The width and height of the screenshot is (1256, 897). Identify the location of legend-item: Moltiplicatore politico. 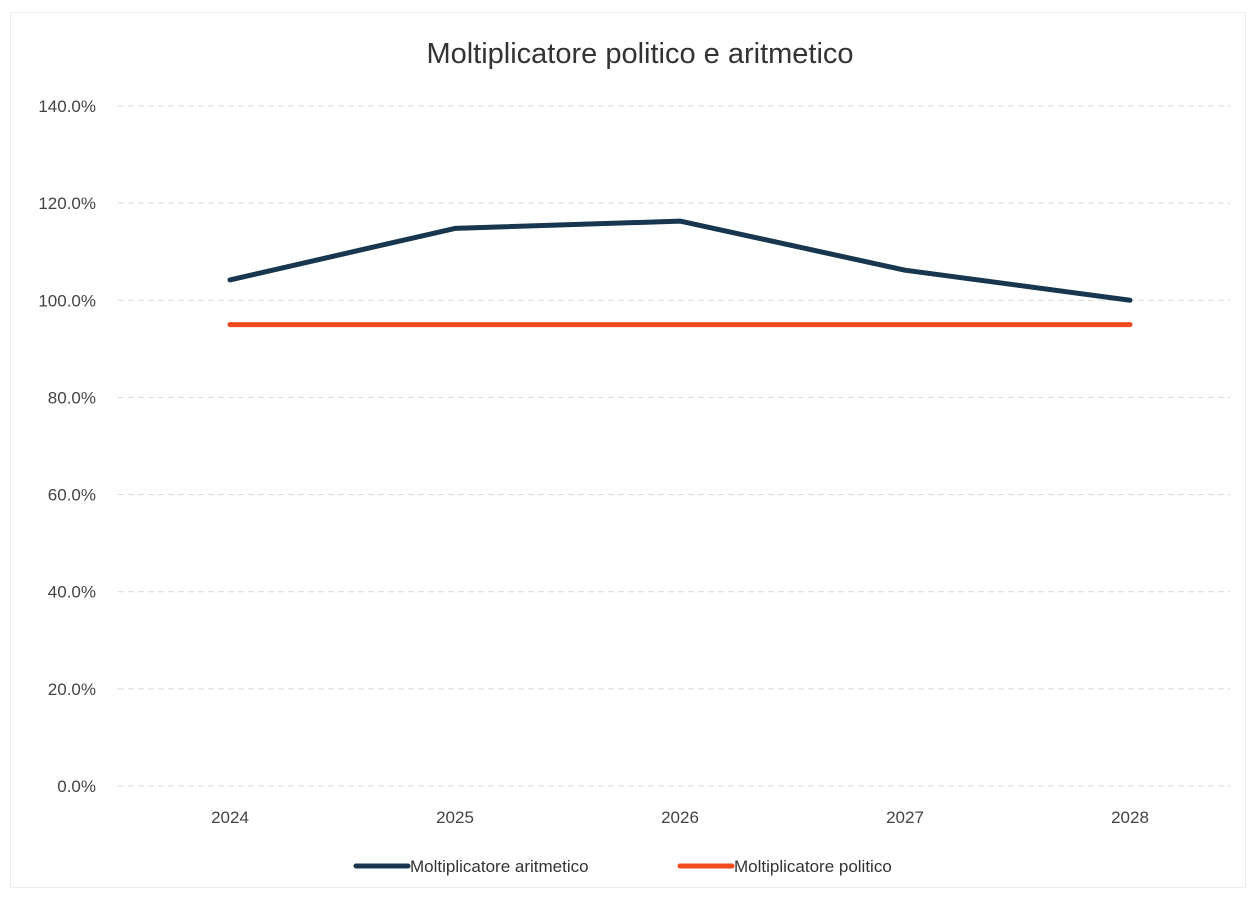
(784, 866).